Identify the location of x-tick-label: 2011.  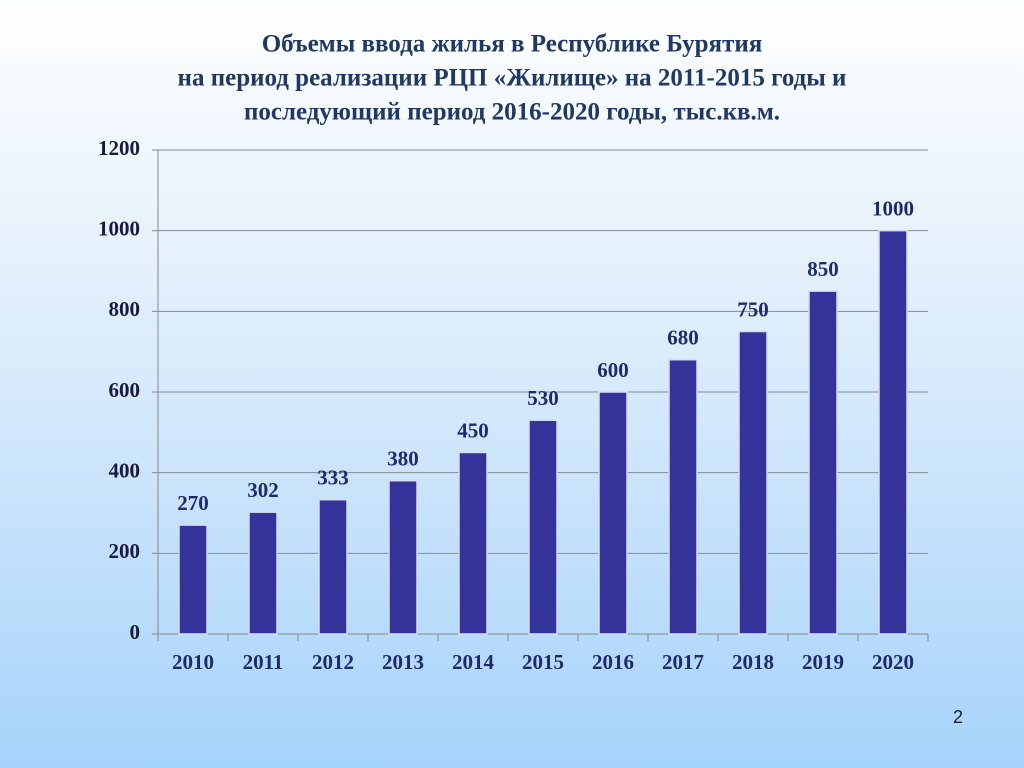
(263, 662).